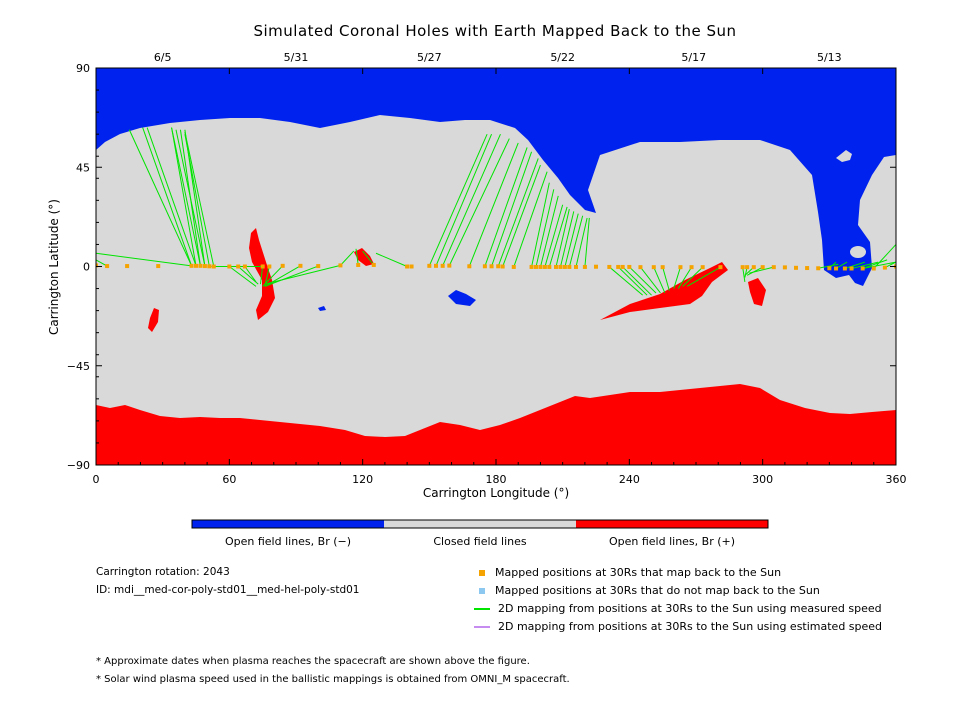 This screenshot has height=720, width=960. I want to click on x-tick-label-6: 360, so click(896, 479).